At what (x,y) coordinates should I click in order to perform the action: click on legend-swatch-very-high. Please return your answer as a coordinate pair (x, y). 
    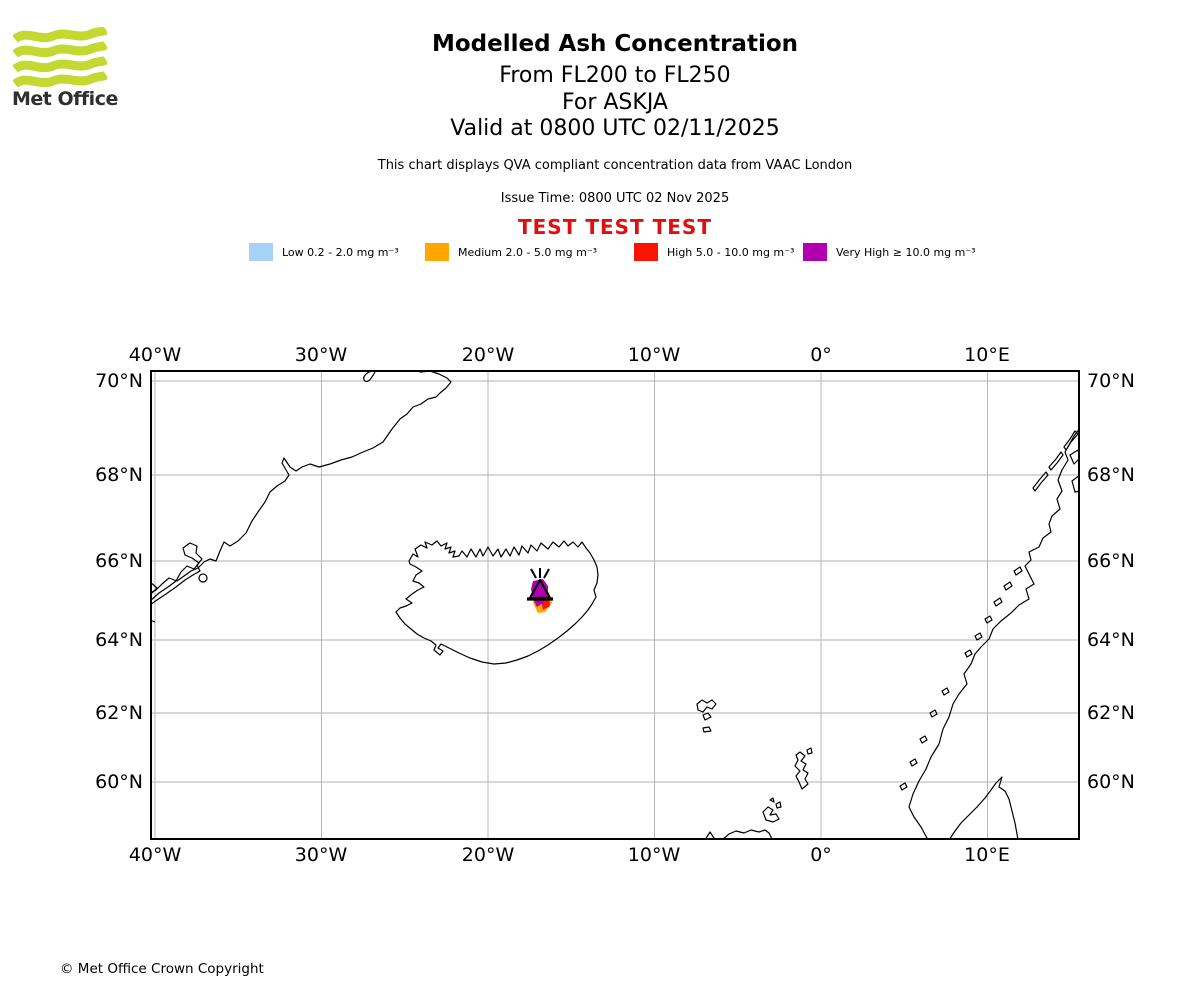
    Looking at the image, I should click on (815, 252).